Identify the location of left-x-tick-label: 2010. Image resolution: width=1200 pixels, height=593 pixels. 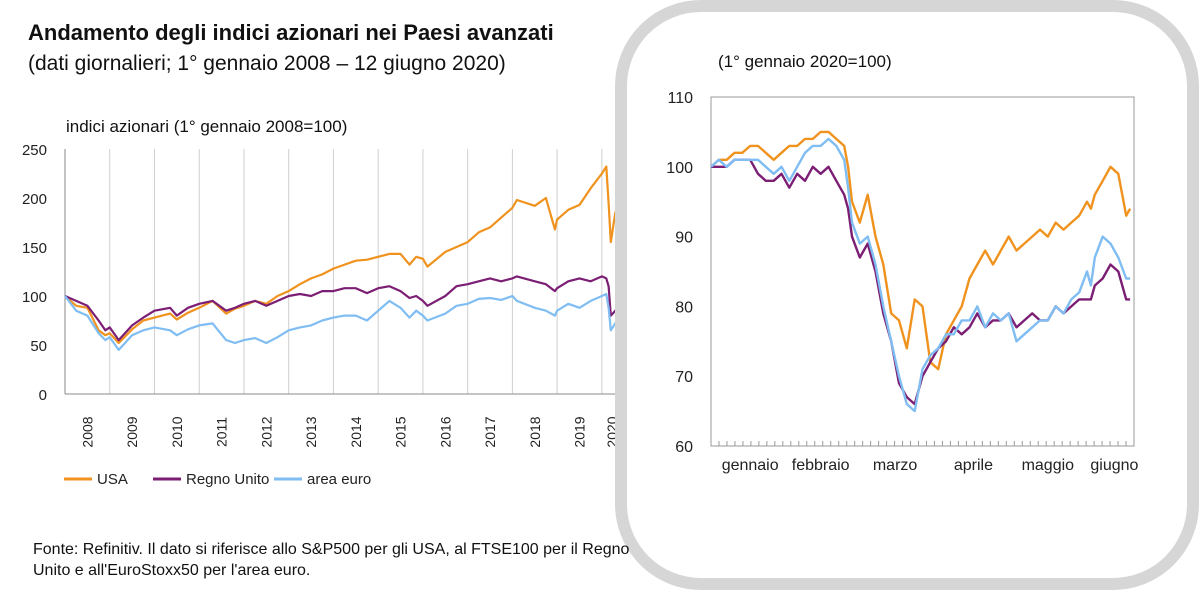
(177, 431).